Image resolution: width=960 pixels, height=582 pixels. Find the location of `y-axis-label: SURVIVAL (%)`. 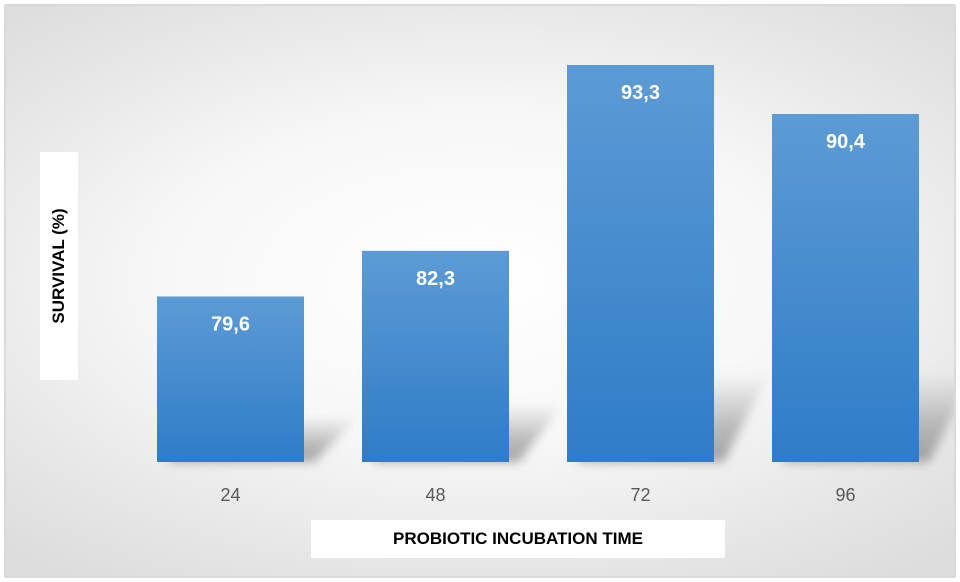

y-axis-label: SURVIVAL (%) is located at coordinates (58, 266).